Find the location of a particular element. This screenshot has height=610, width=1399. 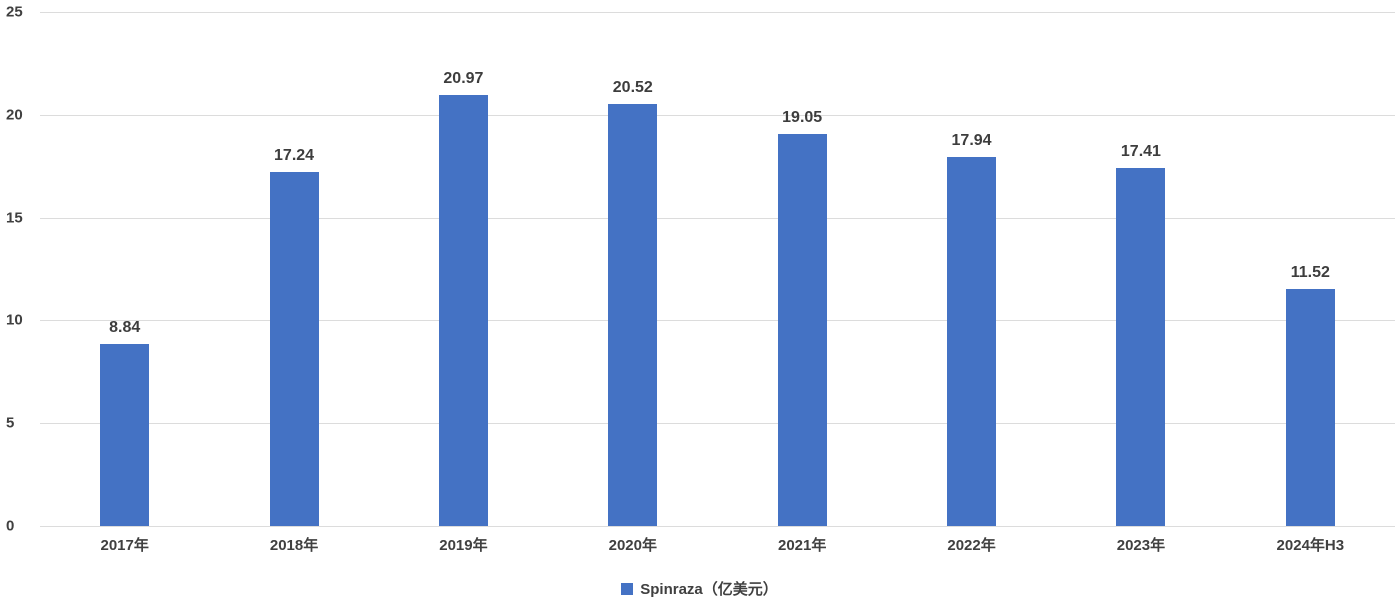

legend-series-label: Spinraza（亿美元） is located at coordinates (709, 589).